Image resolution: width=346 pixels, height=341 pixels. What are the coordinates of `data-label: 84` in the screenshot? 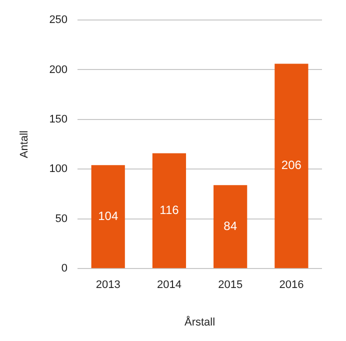 It's located at (231, 225).